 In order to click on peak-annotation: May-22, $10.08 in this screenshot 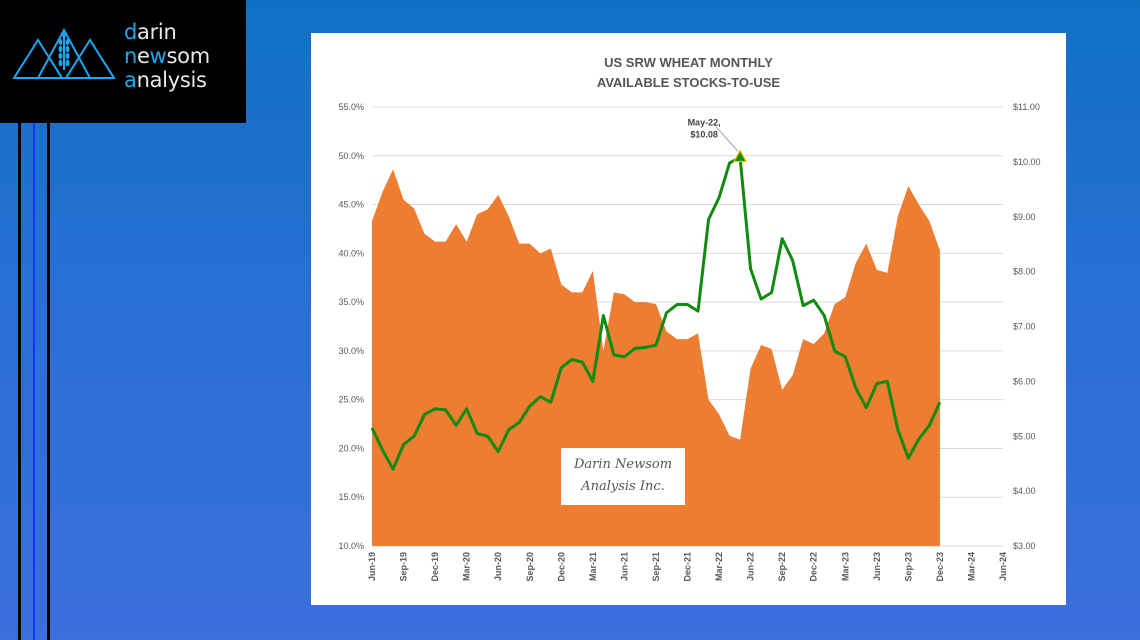, I will do `click(718, 140)`.